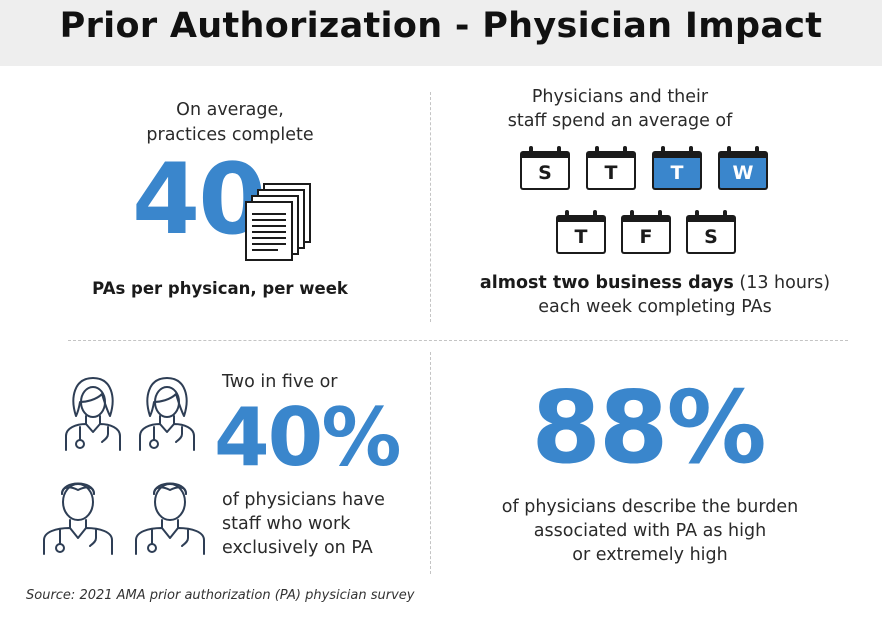 Image resolution: width=882 pixels, height=618 pixels. Describe the element at coordinates (230, 135) in the screenshot. I see `pas-intro-line2: practices complete` at that location.